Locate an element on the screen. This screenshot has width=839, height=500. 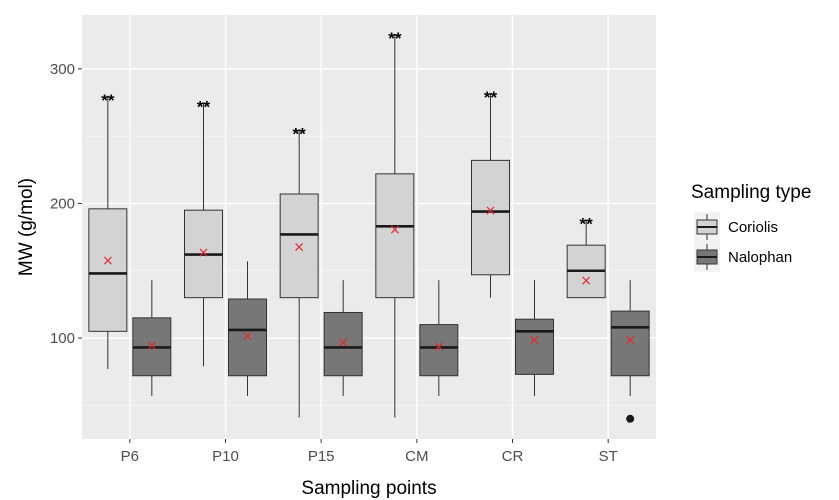
outlier-point is located at coordinates (630, 418).